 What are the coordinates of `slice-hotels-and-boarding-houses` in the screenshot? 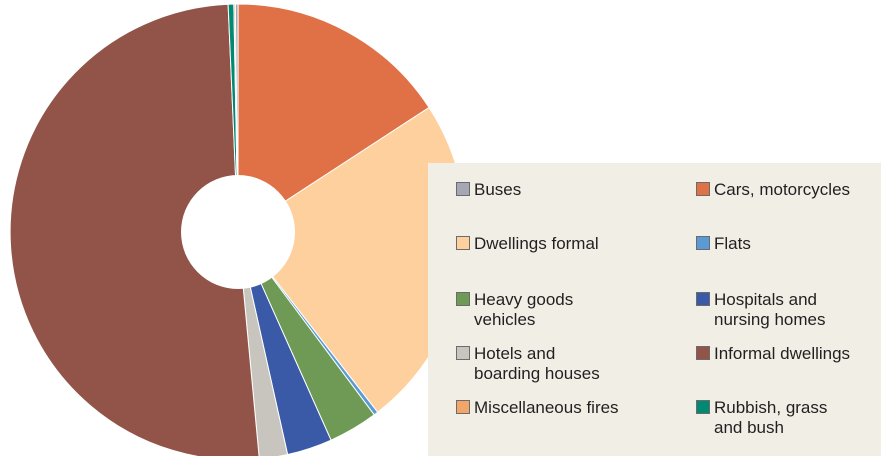 It's located at (263, 343).